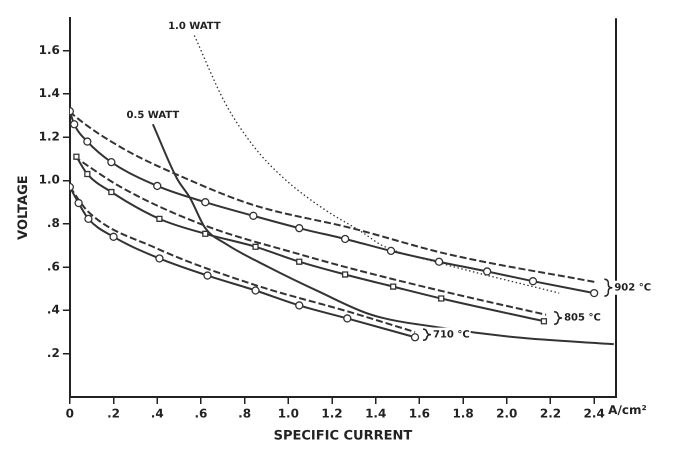 Image resolution: width=674 pixels, height=460 pixels. I want to click on text: A/cm², so click(627, 410).